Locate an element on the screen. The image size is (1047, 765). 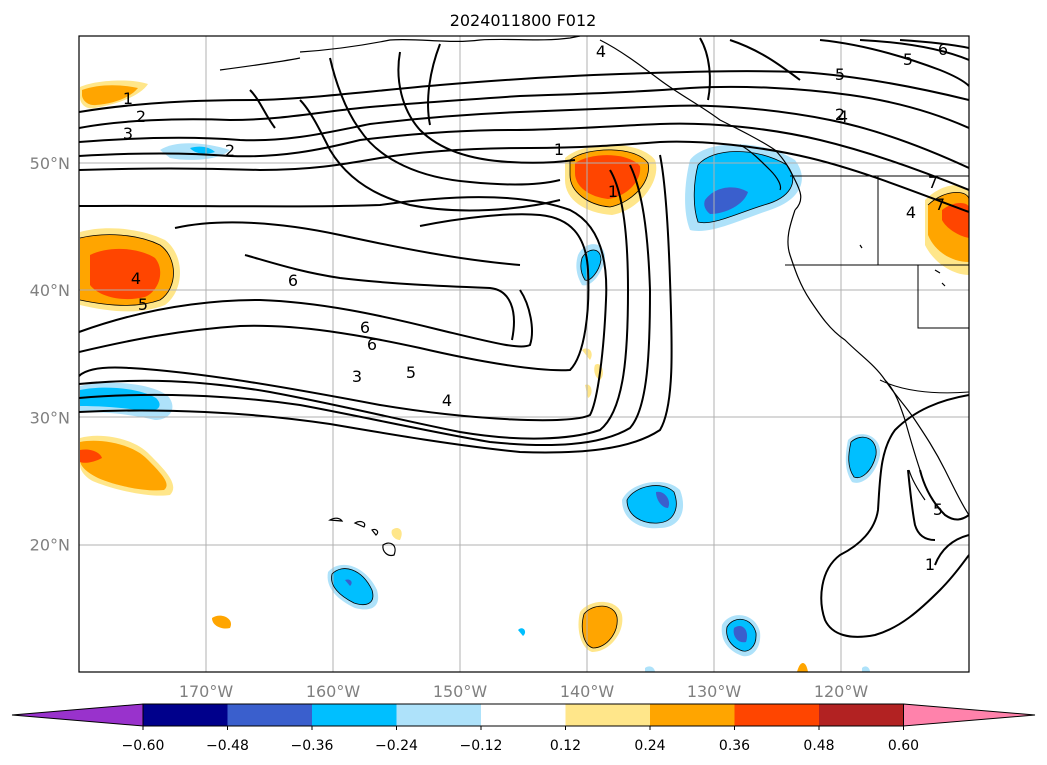
lon-tick-label: 170°W is located at coordinates (206, 691).